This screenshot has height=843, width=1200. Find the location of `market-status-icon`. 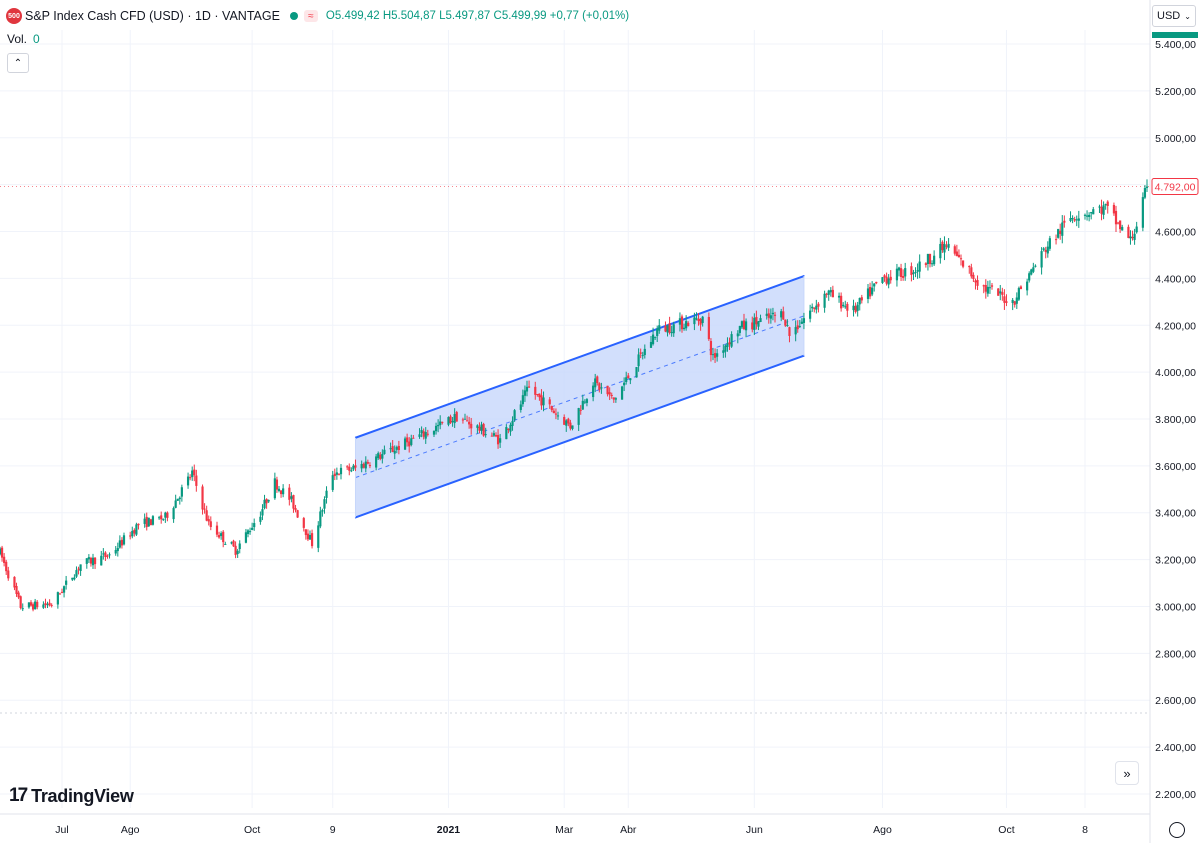

market-status-icon is located at coordinates (293, 16).